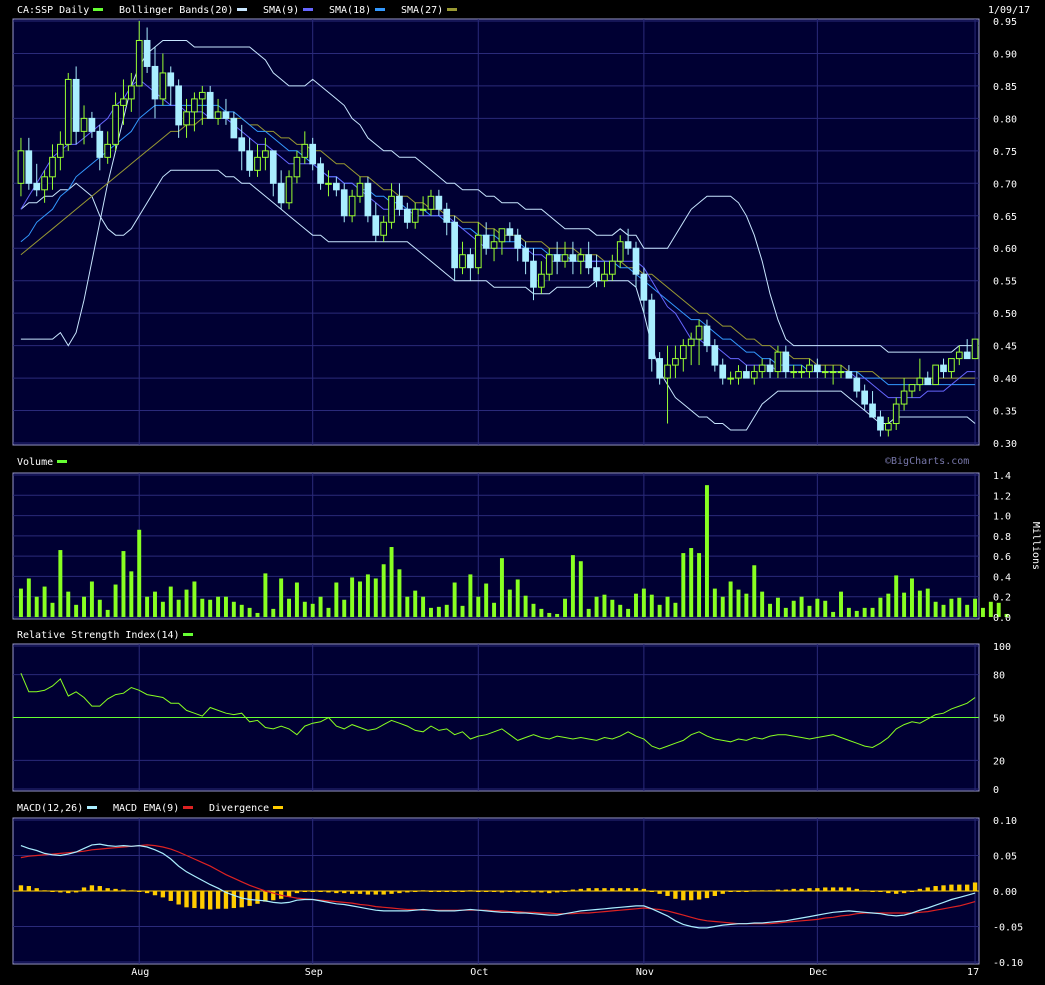  Describe the element at coordinates (973, 972) in the screenshot. I see `xtick-label: 17` at that location.